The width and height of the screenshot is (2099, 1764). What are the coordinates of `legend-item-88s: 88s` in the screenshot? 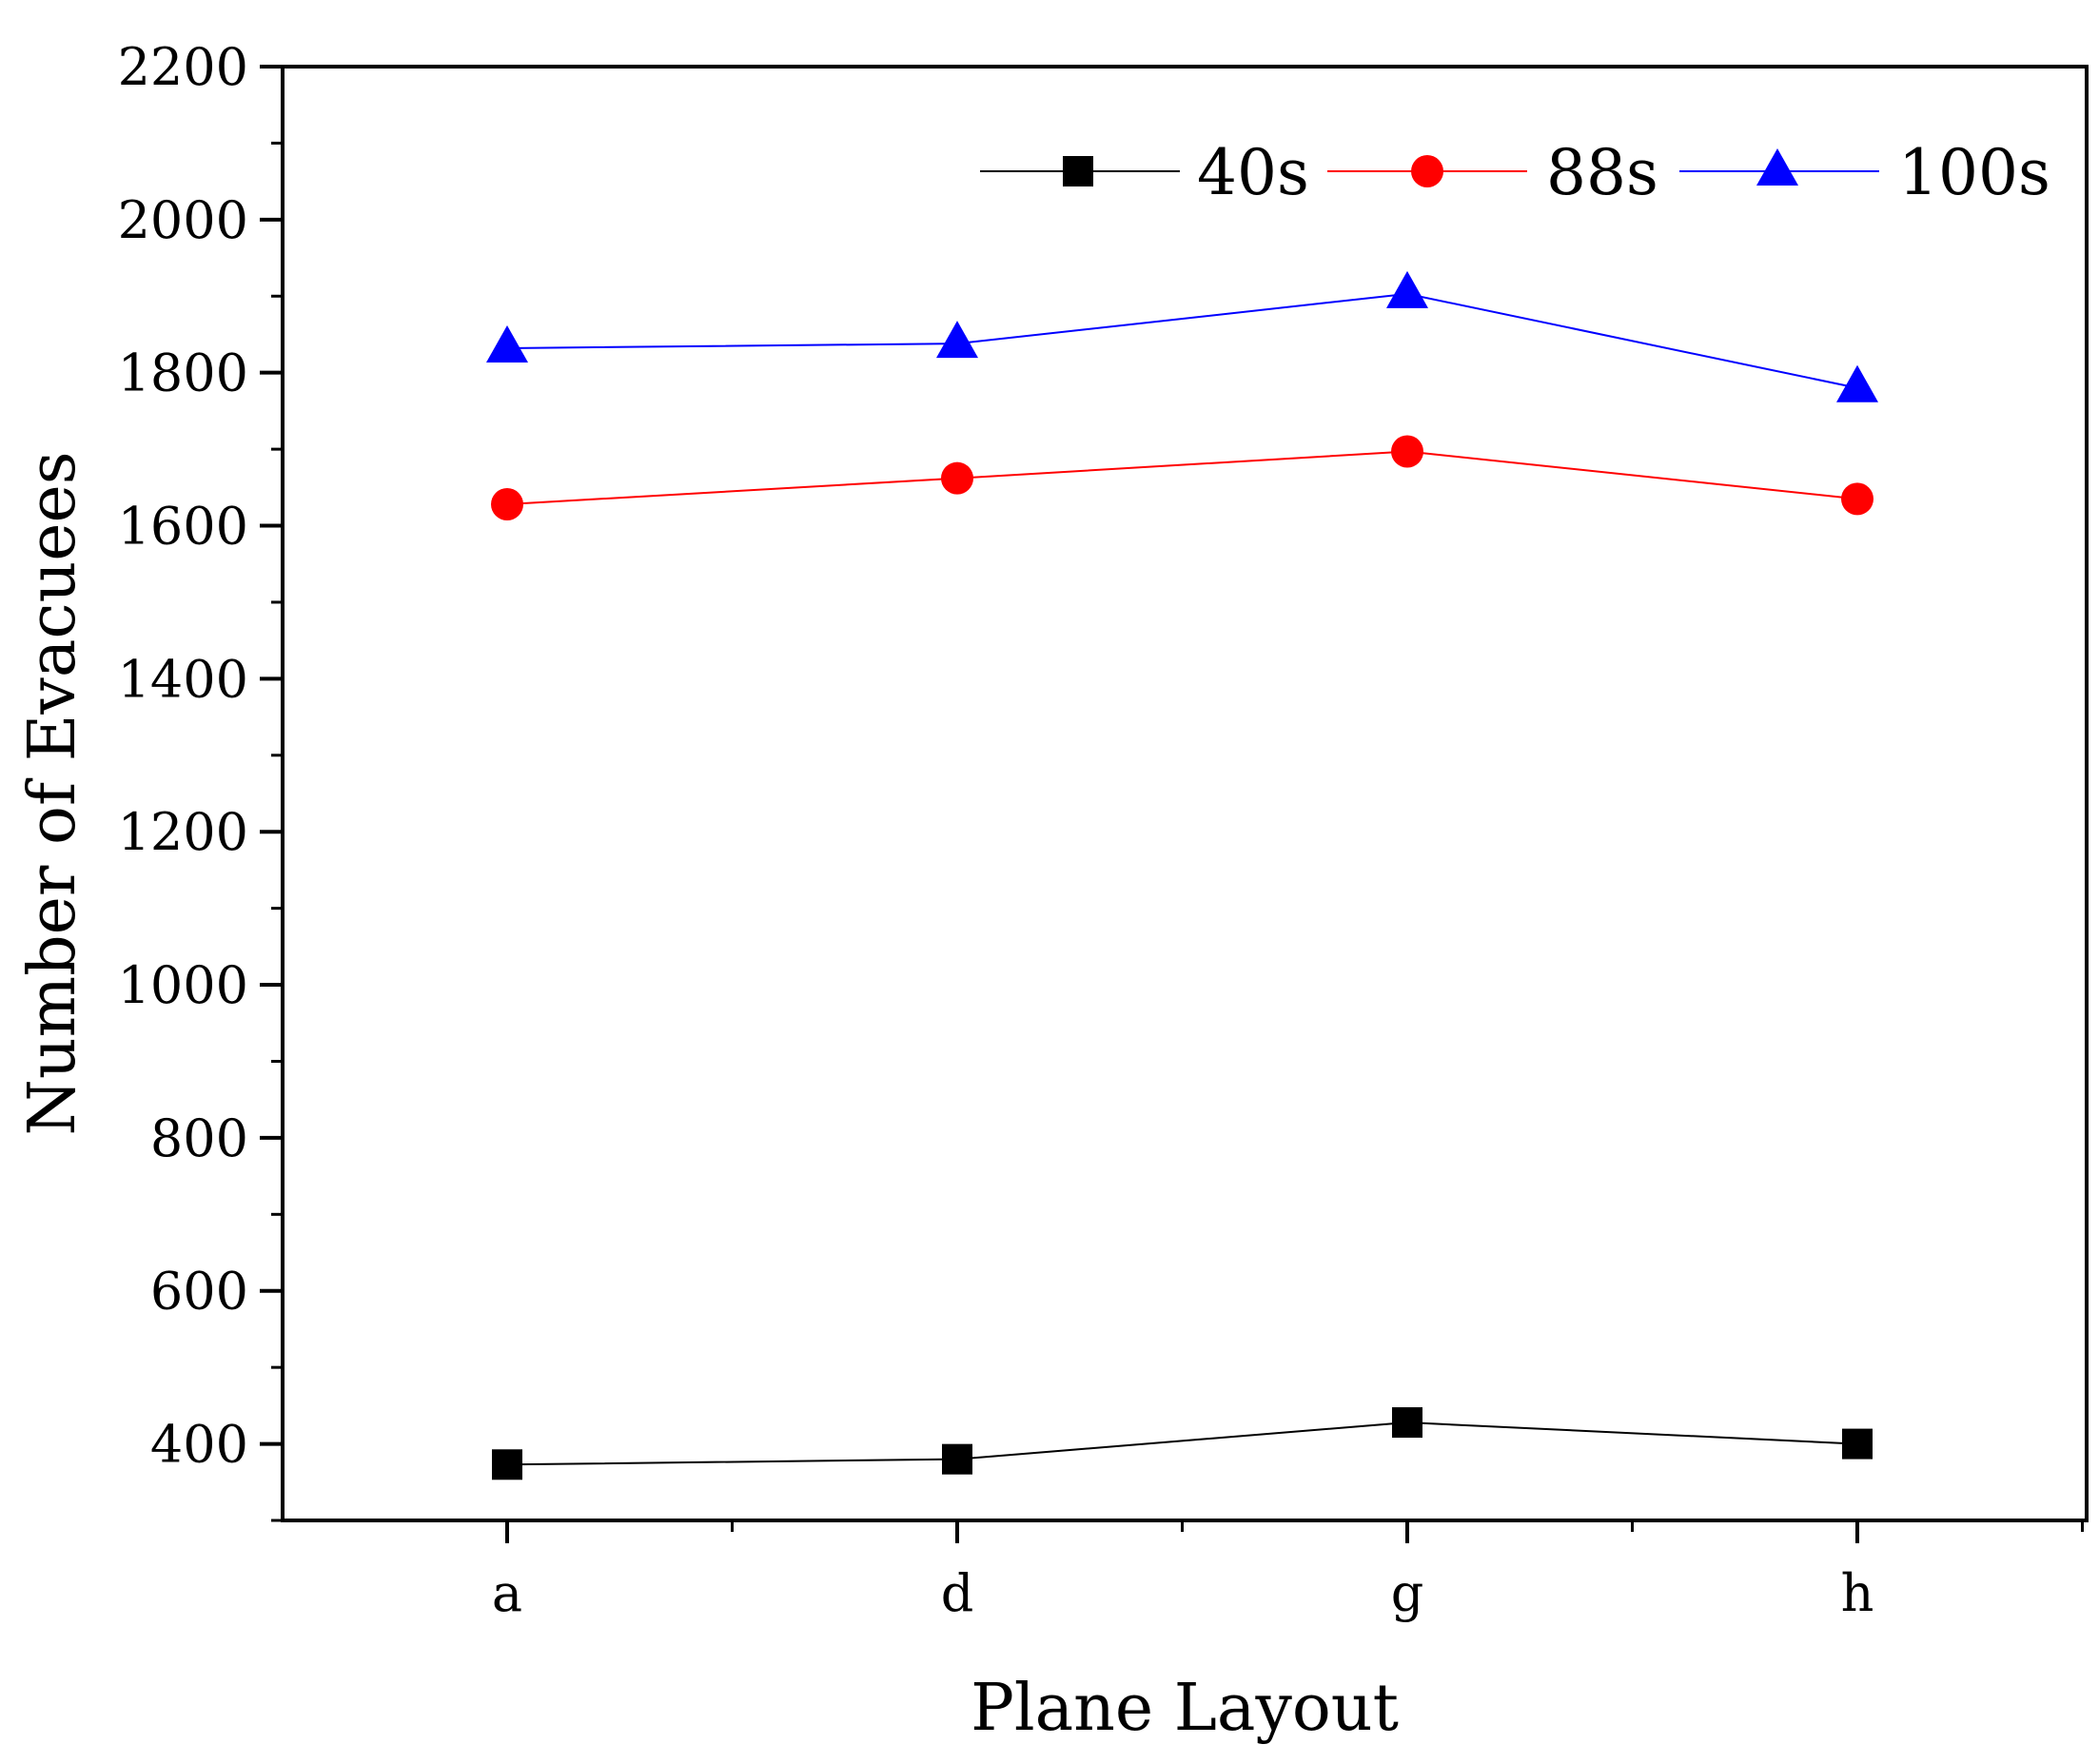 It's located at (1492, 172).